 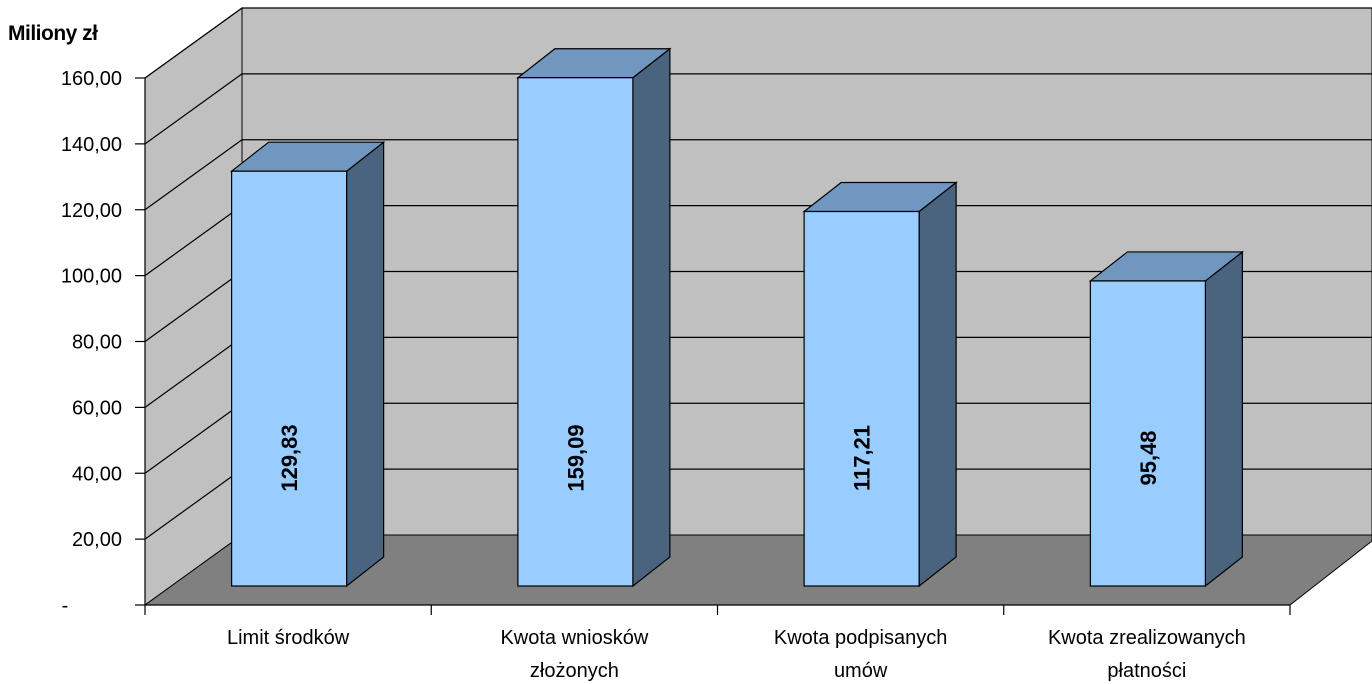 I want to click on data-label: 117,21, so click(x=862, y=458).